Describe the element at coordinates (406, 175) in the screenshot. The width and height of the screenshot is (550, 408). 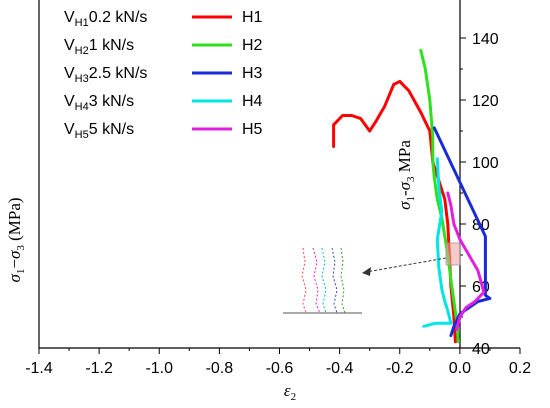
I see `y-axis-title-right: σ1-σ3 MPa` at that location.